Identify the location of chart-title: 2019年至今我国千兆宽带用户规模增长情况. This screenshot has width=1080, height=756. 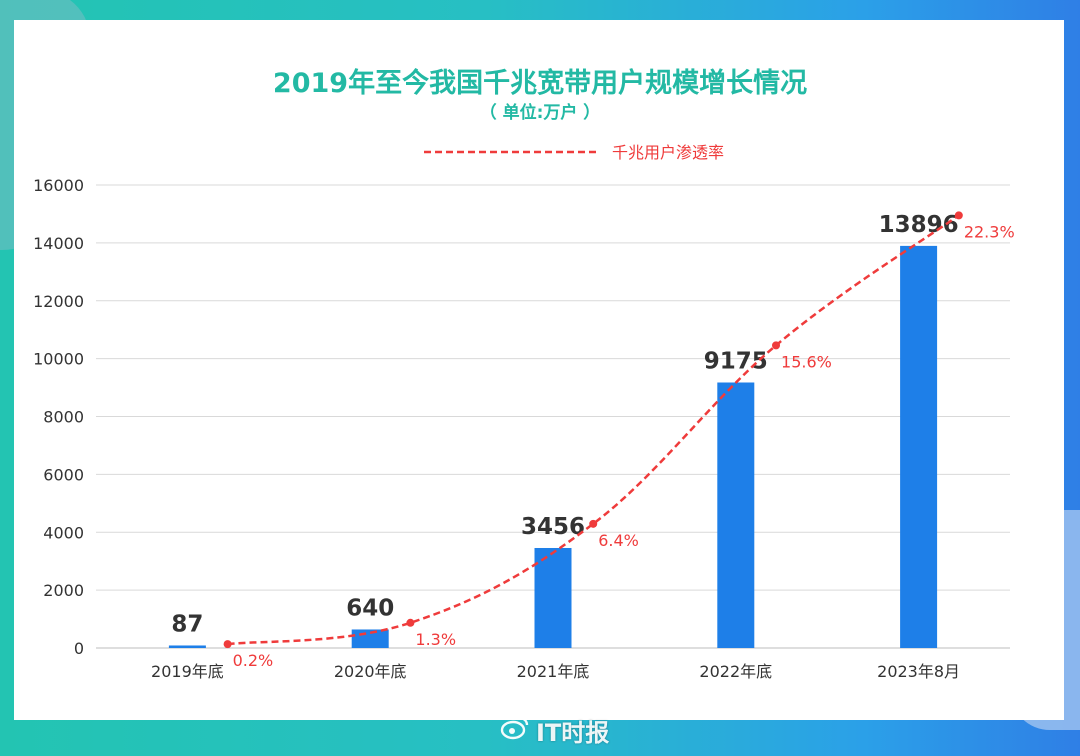
(540, 83).